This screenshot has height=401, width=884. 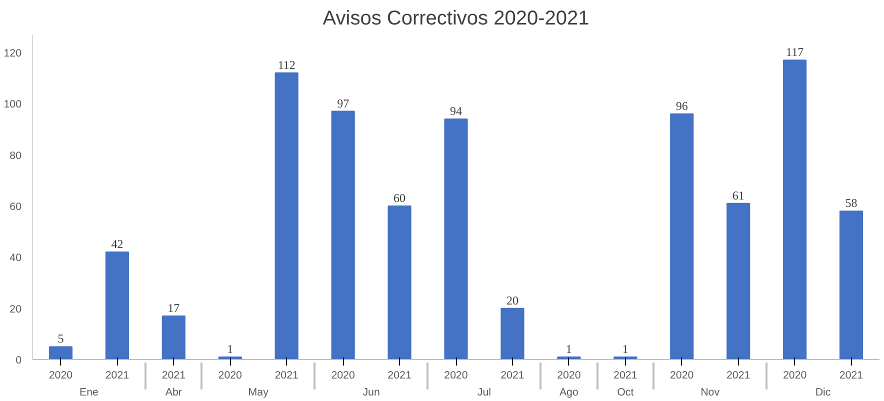 What do you see at coordinates (710, 392) in the screenshot?
I see `category-label: Nov` at bounding box center [710, 392].